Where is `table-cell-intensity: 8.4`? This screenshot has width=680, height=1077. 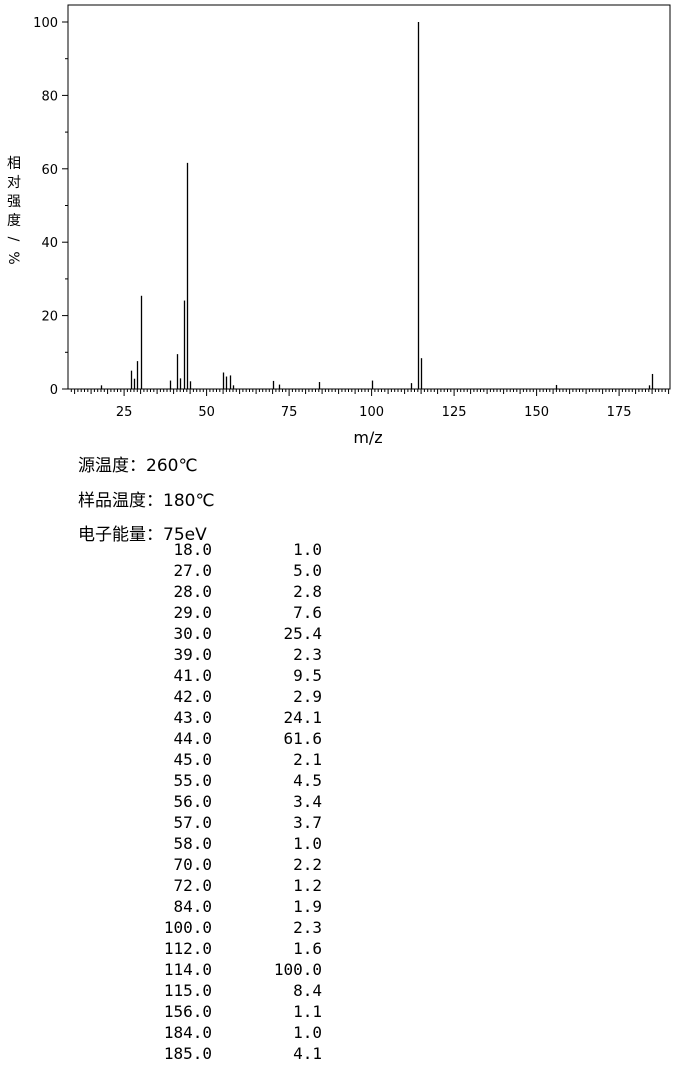 table-cell-intensity: 8.4 is located at coordinates (307, 990).